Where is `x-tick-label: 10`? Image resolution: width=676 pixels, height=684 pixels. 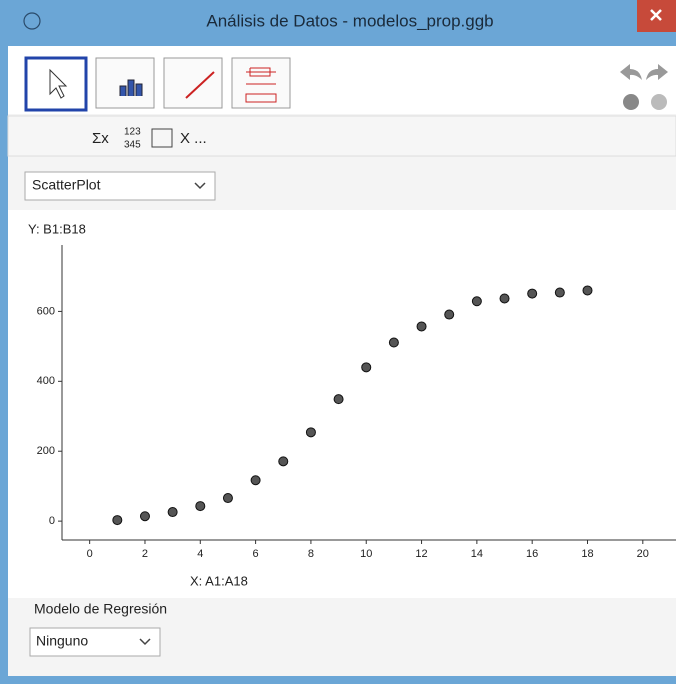
x-tick-label: 10 is located at coordinates (366, 554).